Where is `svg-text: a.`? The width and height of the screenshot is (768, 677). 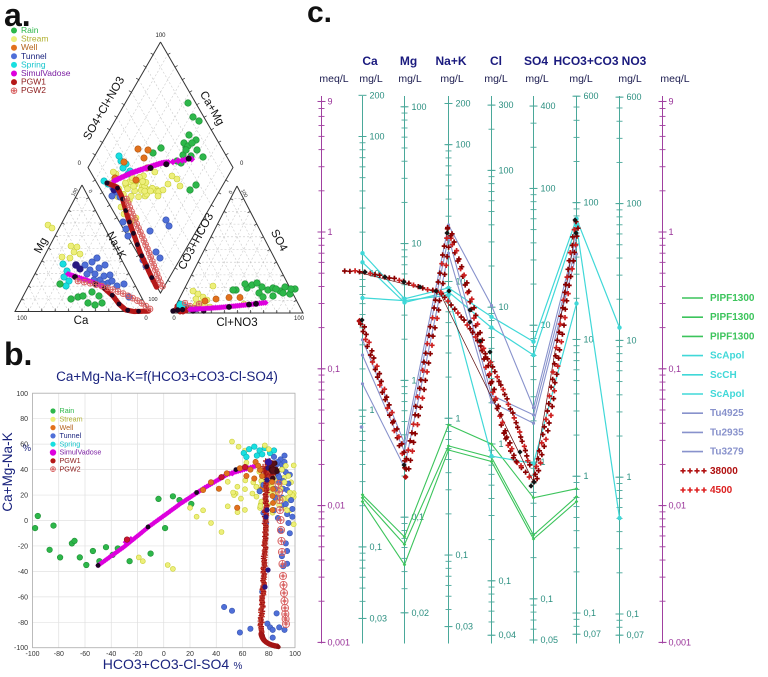 svg-text: a. is located at coordinates (17, 16).